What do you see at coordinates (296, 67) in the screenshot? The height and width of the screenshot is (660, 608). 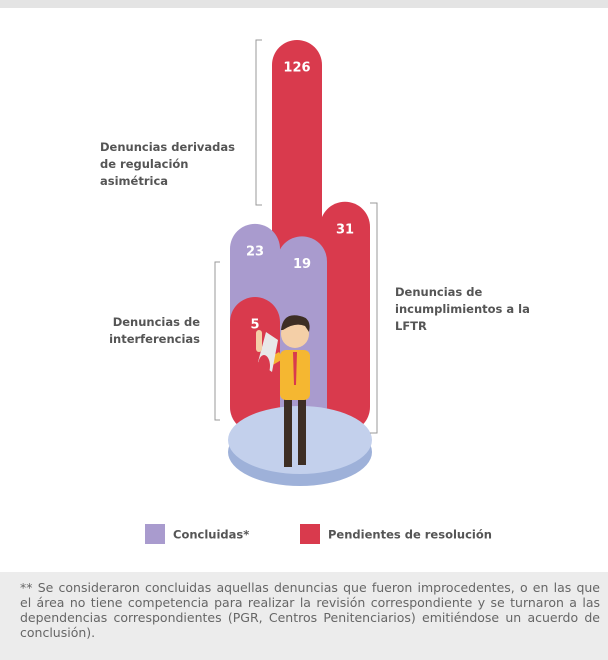 I see `value-label: 126` at bounding box center [296, 67].